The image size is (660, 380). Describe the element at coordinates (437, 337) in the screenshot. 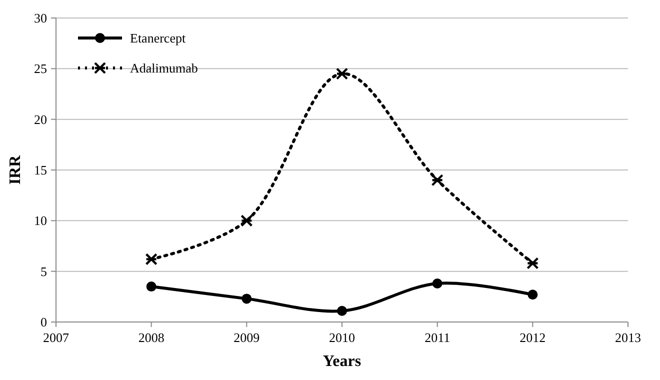

I see `x-tick-label: 2011` at that location.